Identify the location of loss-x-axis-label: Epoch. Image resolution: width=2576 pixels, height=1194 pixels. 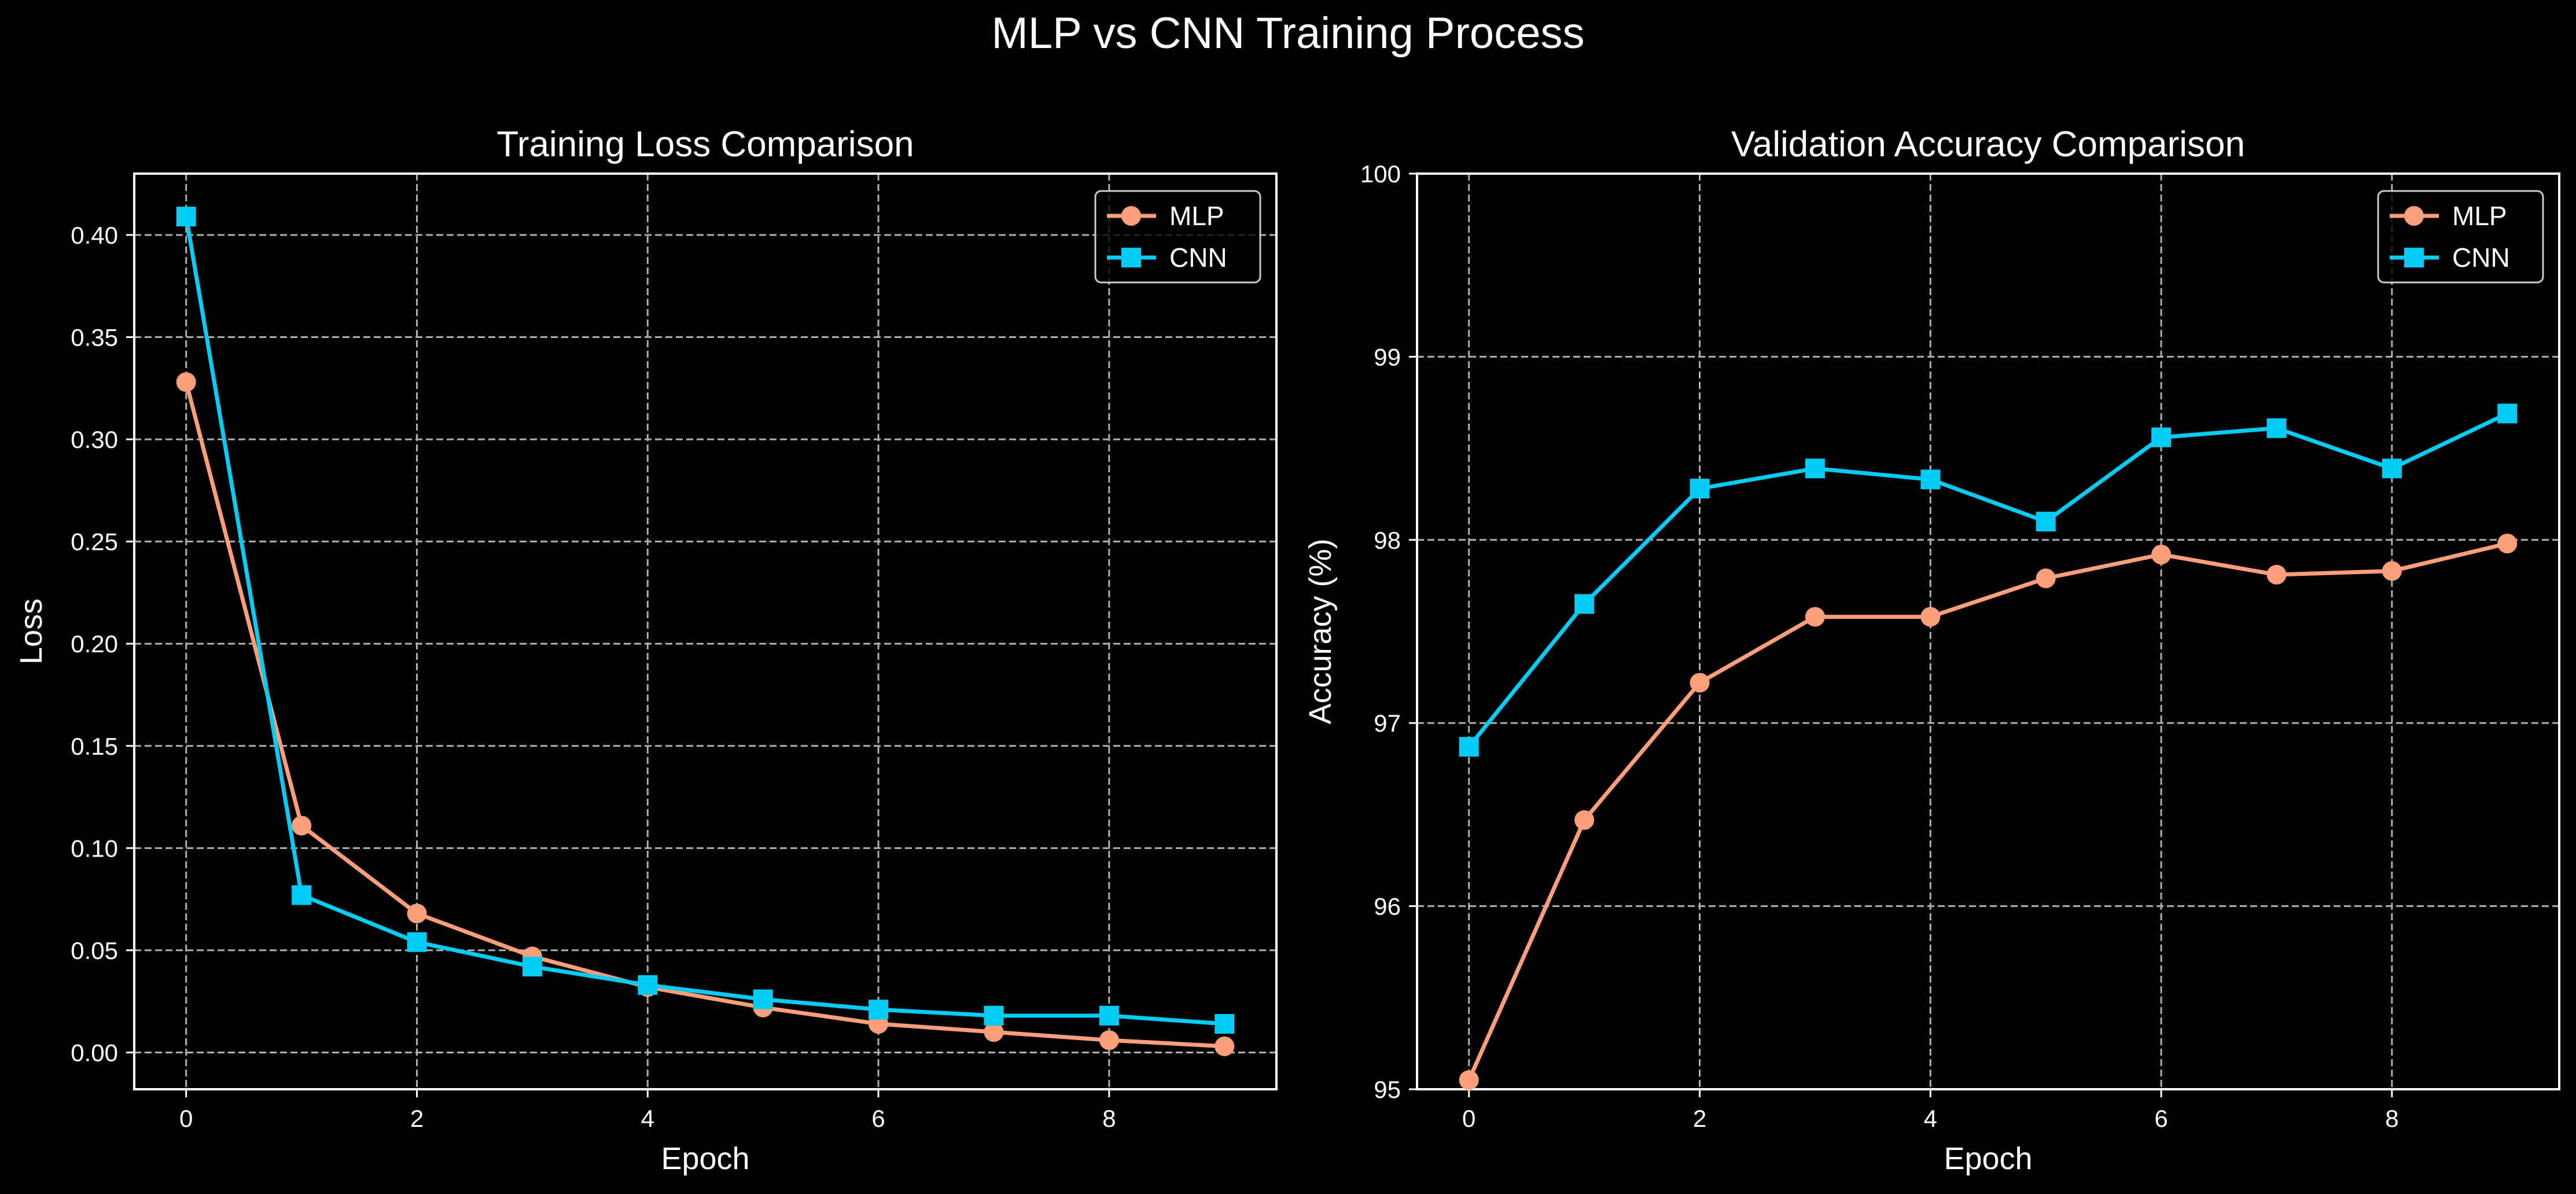
(705, 1158).